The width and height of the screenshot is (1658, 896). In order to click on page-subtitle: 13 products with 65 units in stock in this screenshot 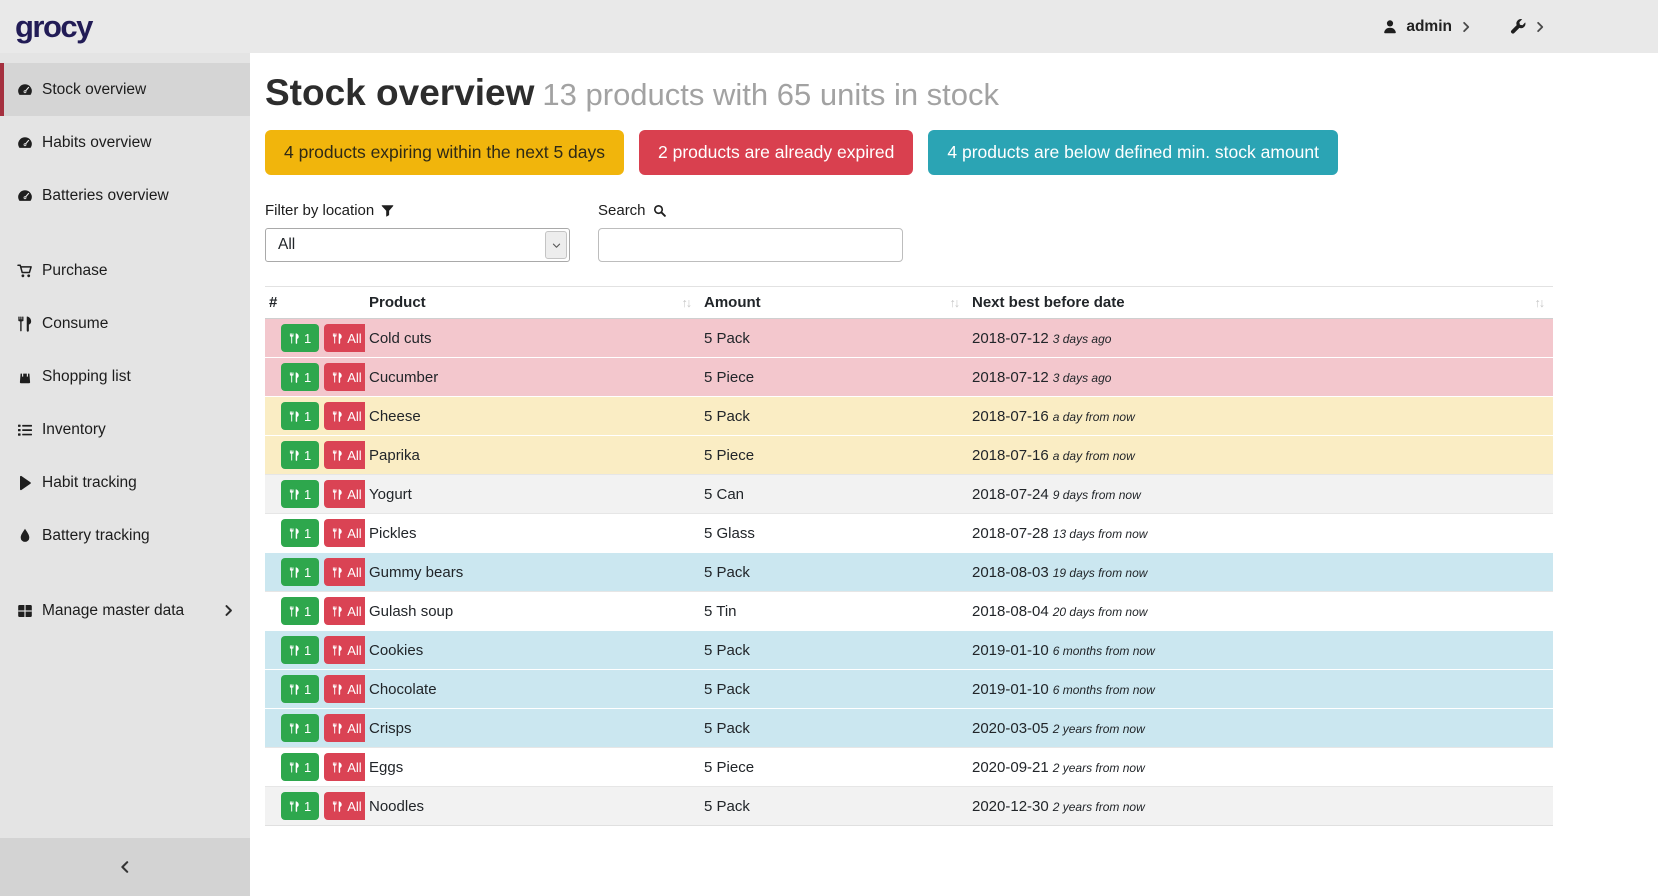, I will do `click(771, 94)`.